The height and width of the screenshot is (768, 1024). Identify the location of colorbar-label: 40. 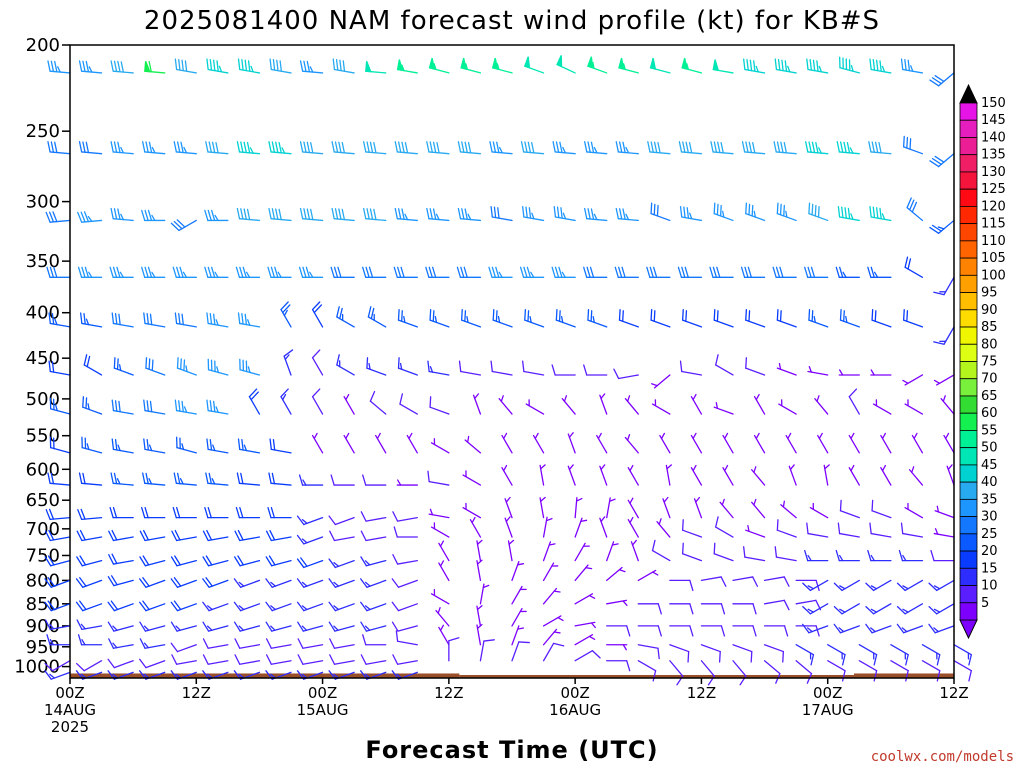
(989, 482).